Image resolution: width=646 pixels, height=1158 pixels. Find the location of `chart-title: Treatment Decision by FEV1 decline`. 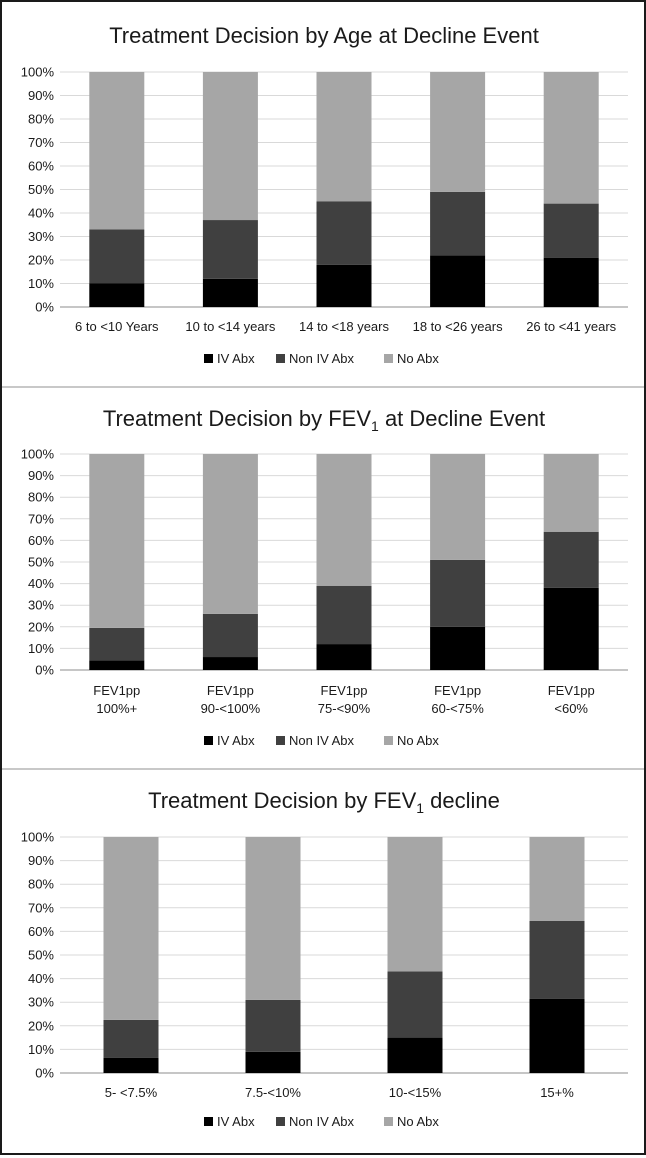

chart-title: Treatment Decision by FEV1 decline is located at coordinates (324, 802).